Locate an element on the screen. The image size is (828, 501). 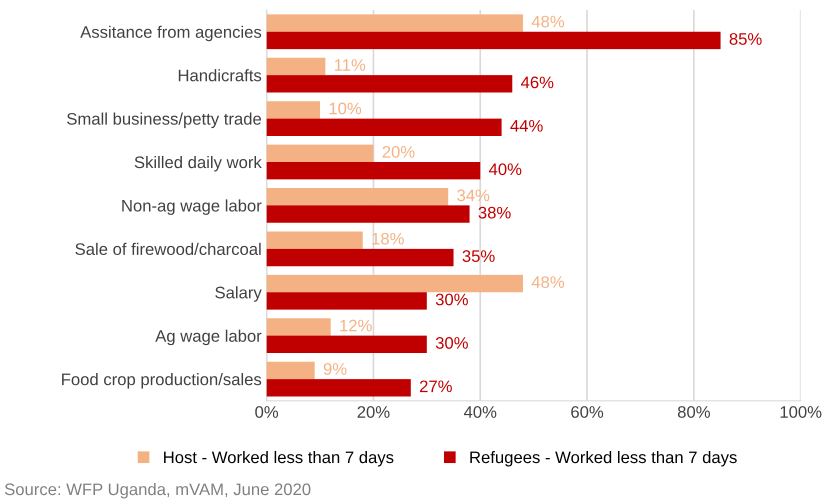
data-label: 85% is located at coordinates (746, 39).